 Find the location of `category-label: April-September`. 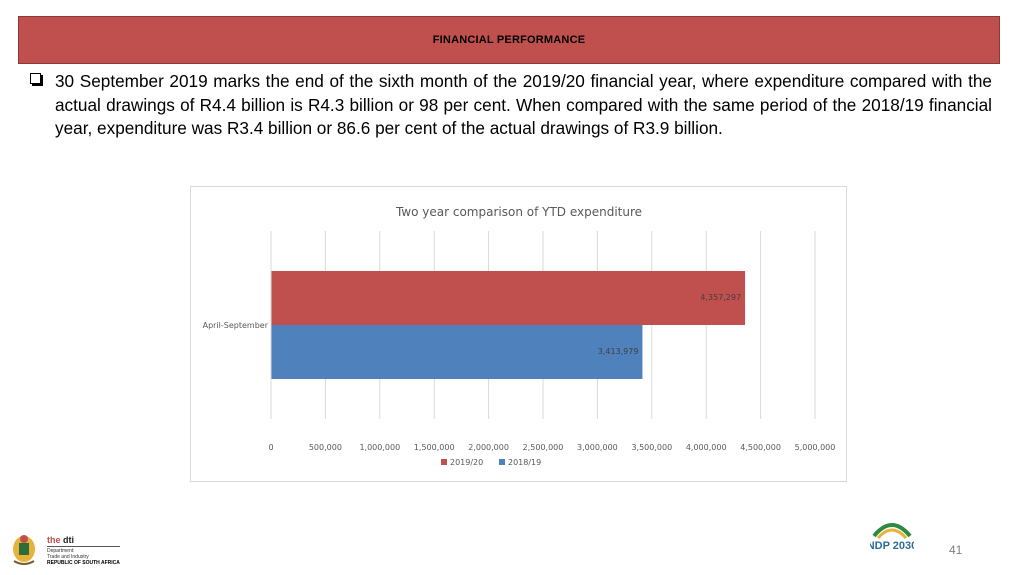

category-label: April-September is located at coordinates (236, 325).